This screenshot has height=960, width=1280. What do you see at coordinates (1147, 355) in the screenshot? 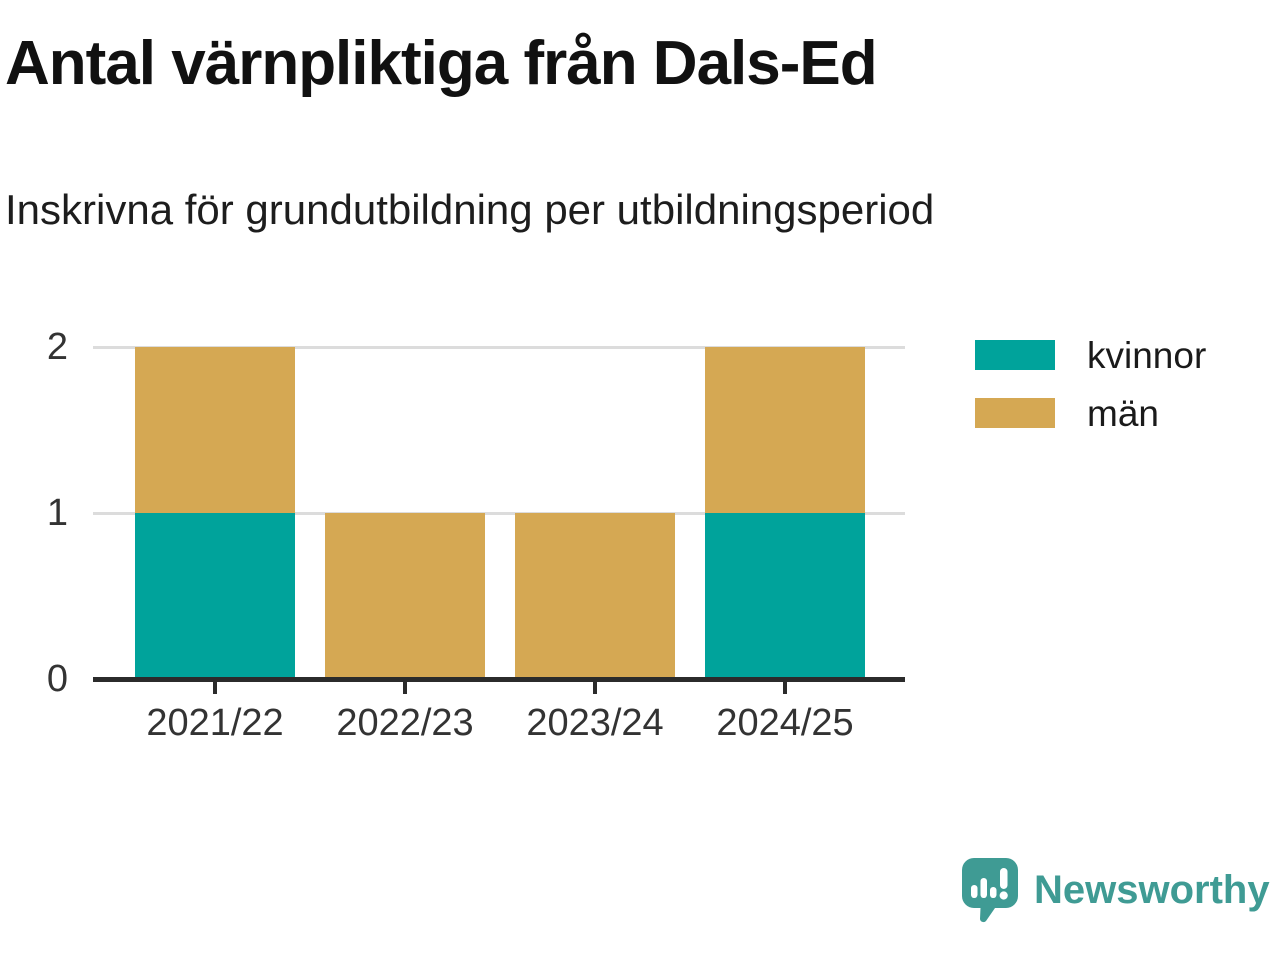
I see `legend-label-kvinnor: kvinnor` at bounding box center [1147, 355].